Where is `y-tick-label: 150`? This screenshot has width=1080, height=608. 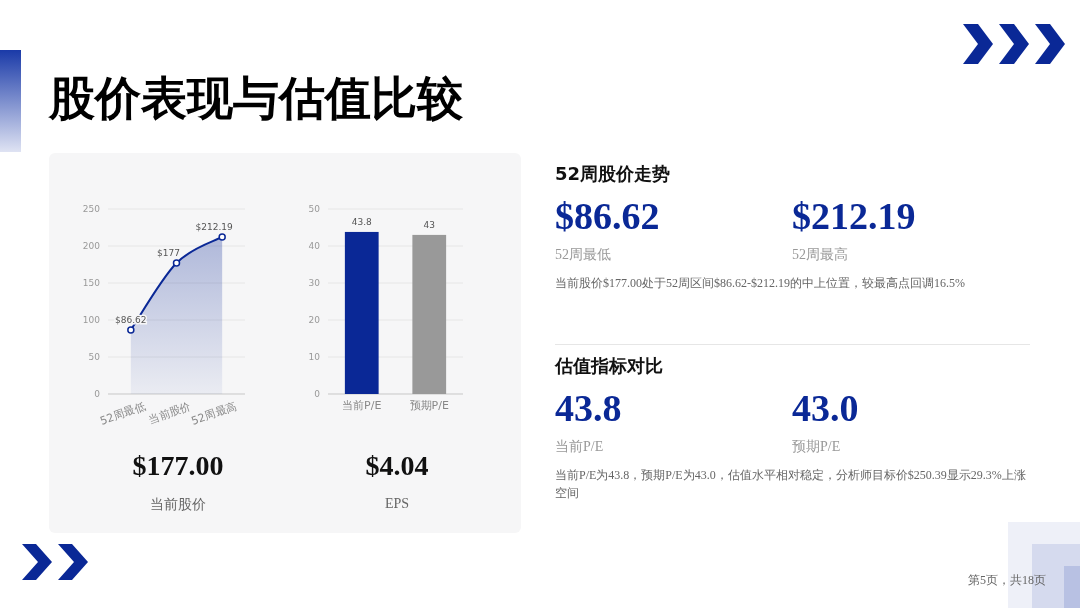
y-tick-label: 150 is located at coordinates (91, 283).